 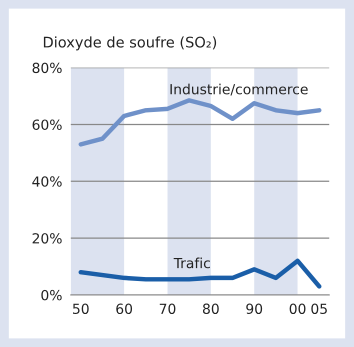 I want to click on x-tick-label: 80, so click(x=210, y=309).